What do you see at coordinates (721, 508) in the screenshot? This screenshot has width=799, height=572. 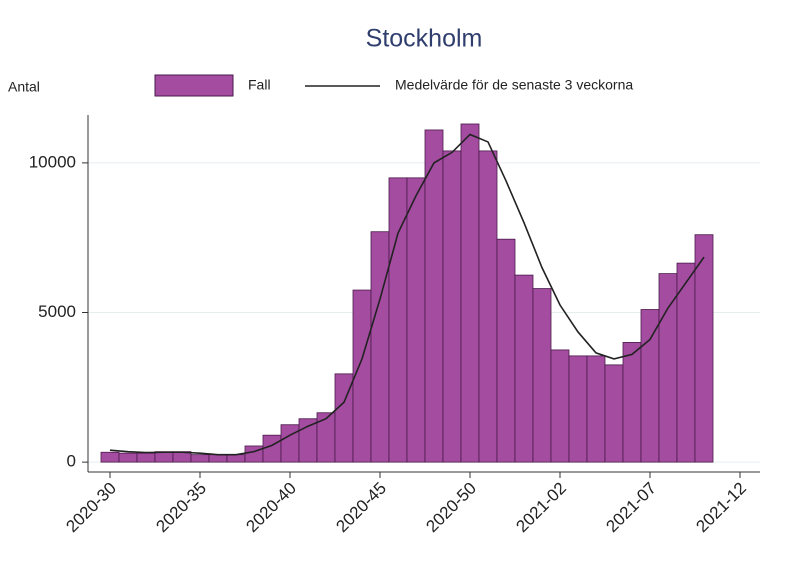 I see `x-tick-label: 2021-12` at bounding box center [721, 508].